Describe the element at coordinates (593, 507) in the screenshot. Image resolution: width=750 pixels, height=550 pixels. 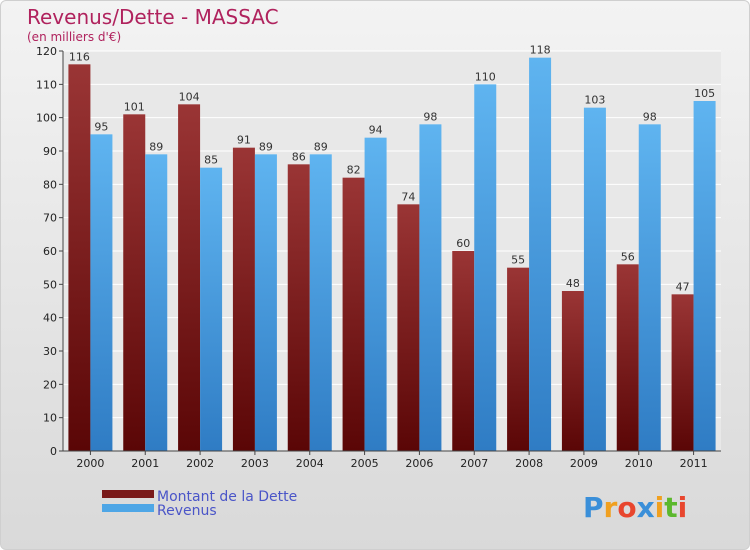
I see `logo-letter: P` at that location.